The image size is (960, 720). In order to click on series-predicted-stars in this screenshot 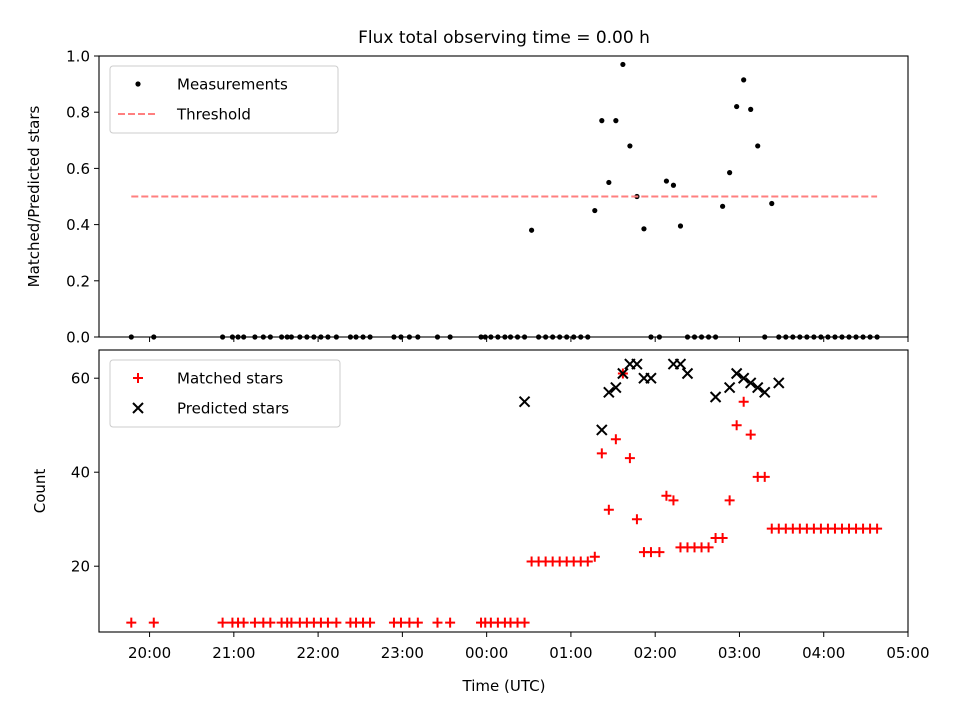, I will do `click(651, 397)`.